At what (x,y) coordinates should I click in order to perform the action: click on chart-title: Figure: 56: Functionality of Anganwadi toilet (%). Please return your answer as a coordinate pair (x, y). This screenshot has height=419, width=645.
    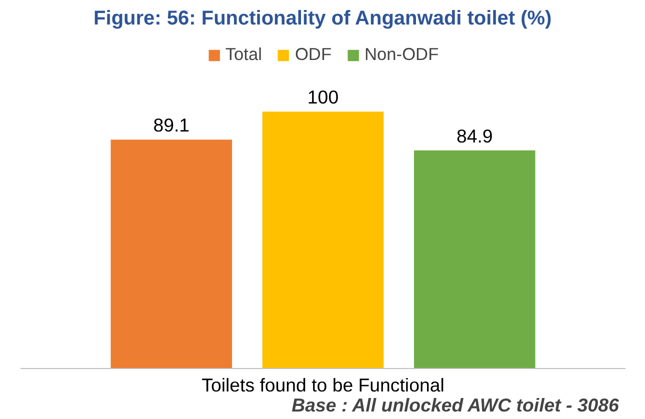
    Looking at the image, I should click on (323, 19).